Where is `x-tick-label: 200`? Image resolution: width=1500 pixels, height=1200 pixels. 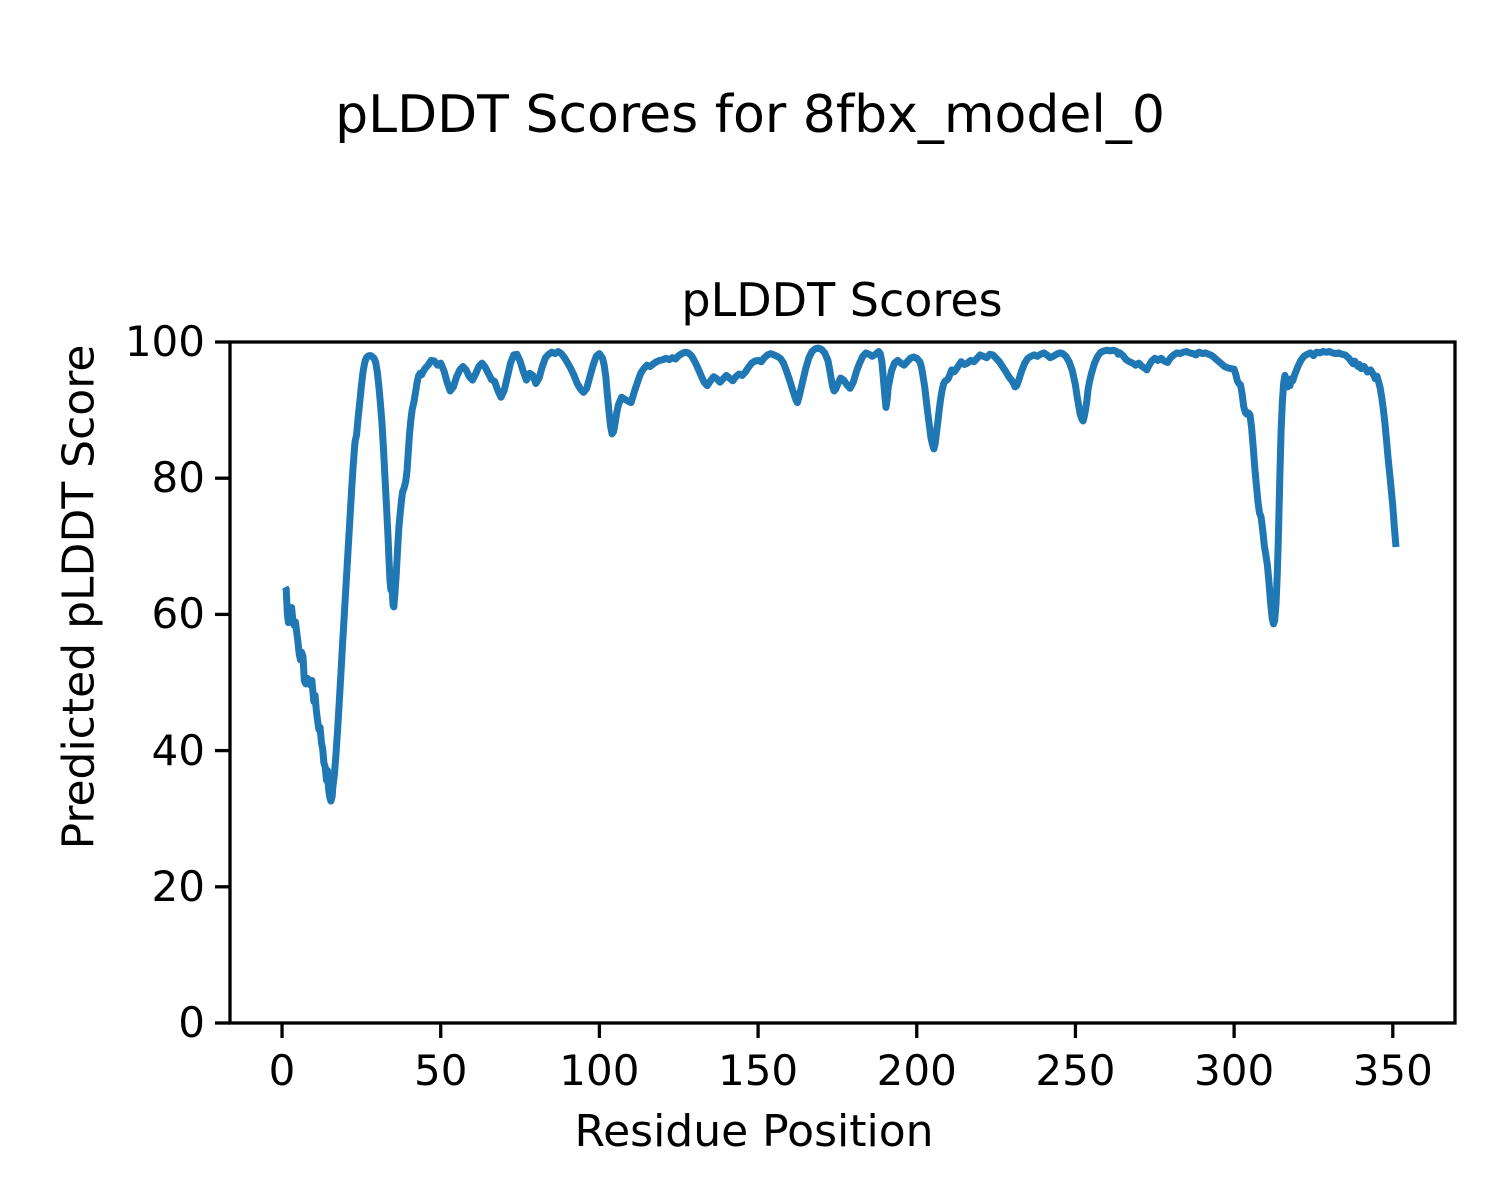
x-tick-label: 200 is located at coordinates (916, 1070).